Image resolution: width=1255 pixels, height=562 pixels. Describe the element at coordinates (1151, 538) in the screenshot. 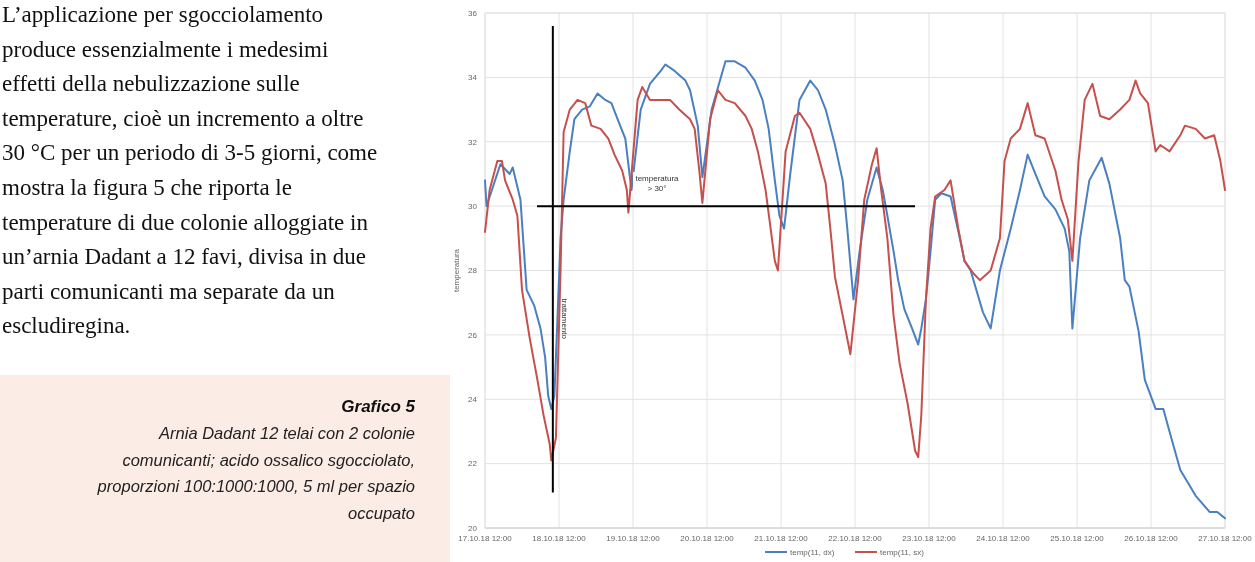

I see `x-tick-label: 26.10.18 12:00` at that location.